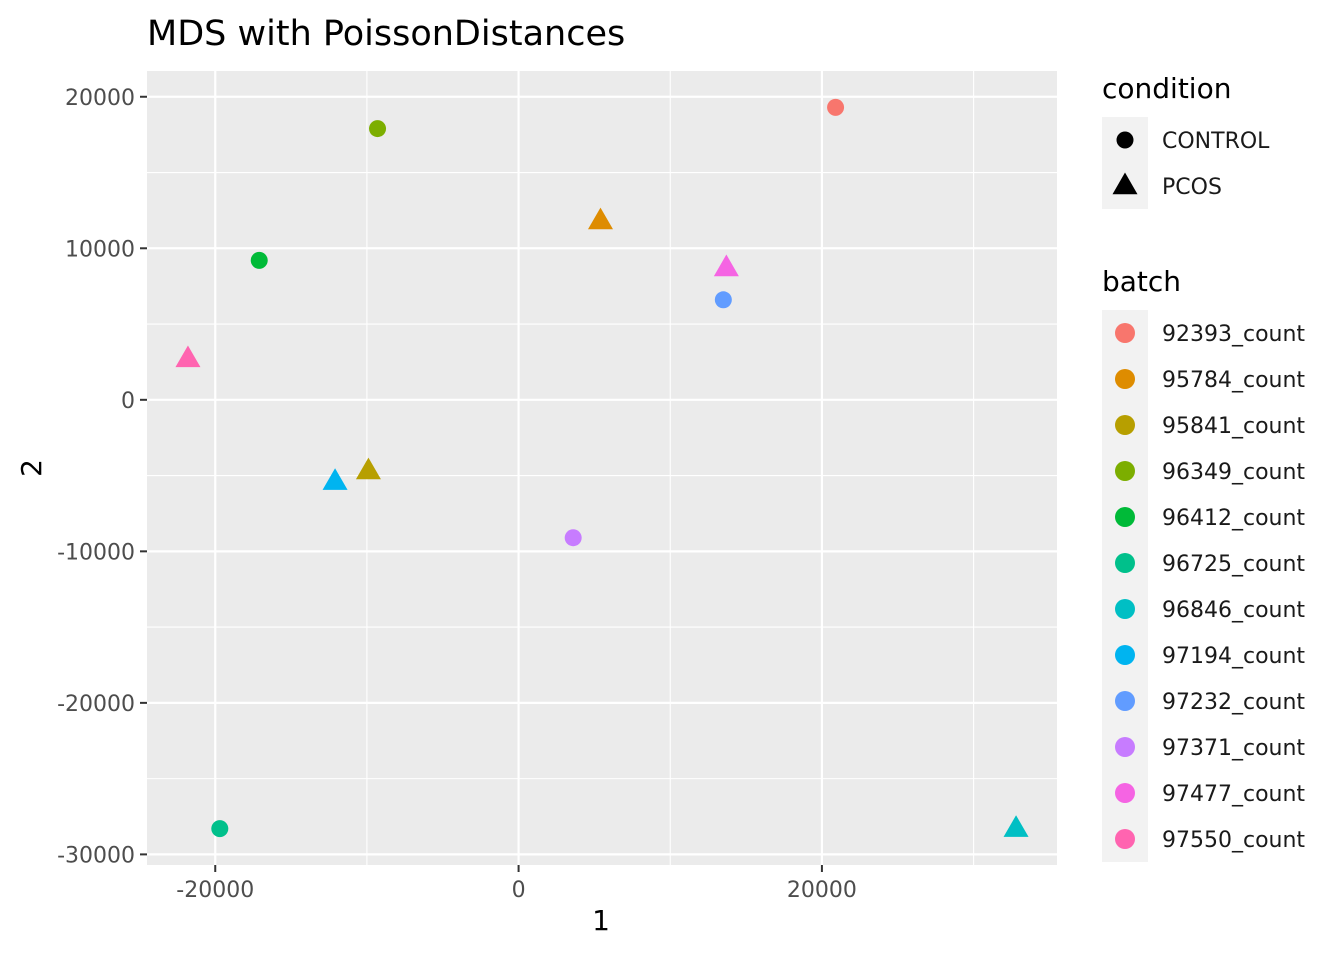 The image size is (1344, 960). Describe the element at coordinates (1233, 334) in the screenshot. I see `legend-label-batch: 92393_count` at that location.